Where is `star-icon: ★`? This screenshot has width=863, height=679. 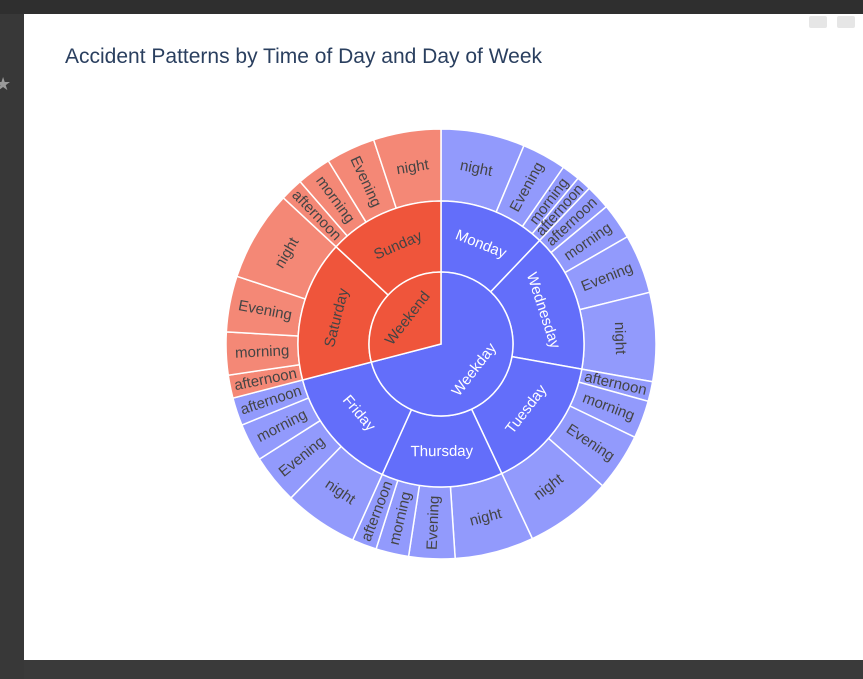 star-icon: ★ is located at coordinates (6, 84).